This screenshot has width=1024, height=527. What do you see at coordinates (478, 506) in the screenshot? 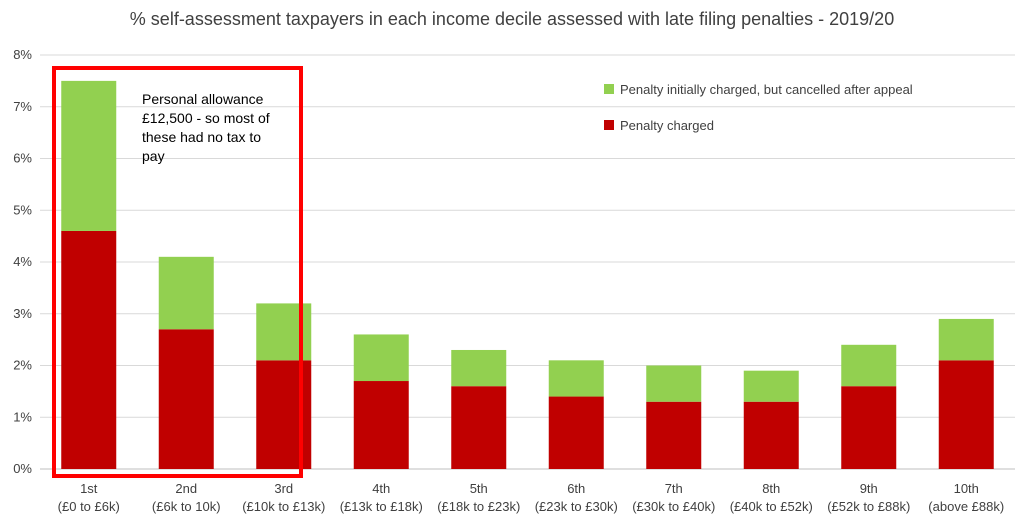
I see `x-tick-sublabel: (£18k to £23k)` at bounding box center [478, 506].